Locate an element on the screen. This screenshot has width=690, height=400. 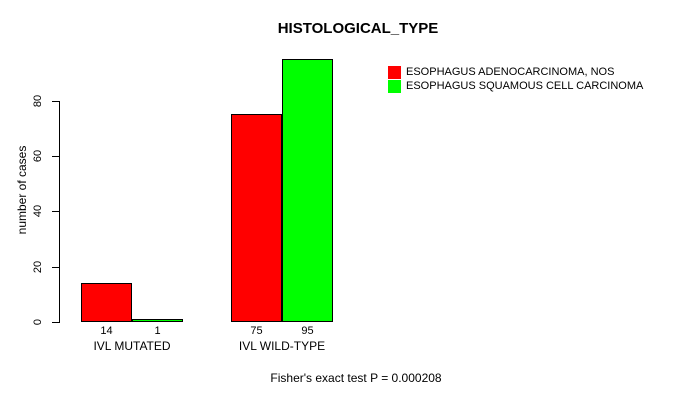
y-tick-label: 20 is located at coordinates (38, 267).